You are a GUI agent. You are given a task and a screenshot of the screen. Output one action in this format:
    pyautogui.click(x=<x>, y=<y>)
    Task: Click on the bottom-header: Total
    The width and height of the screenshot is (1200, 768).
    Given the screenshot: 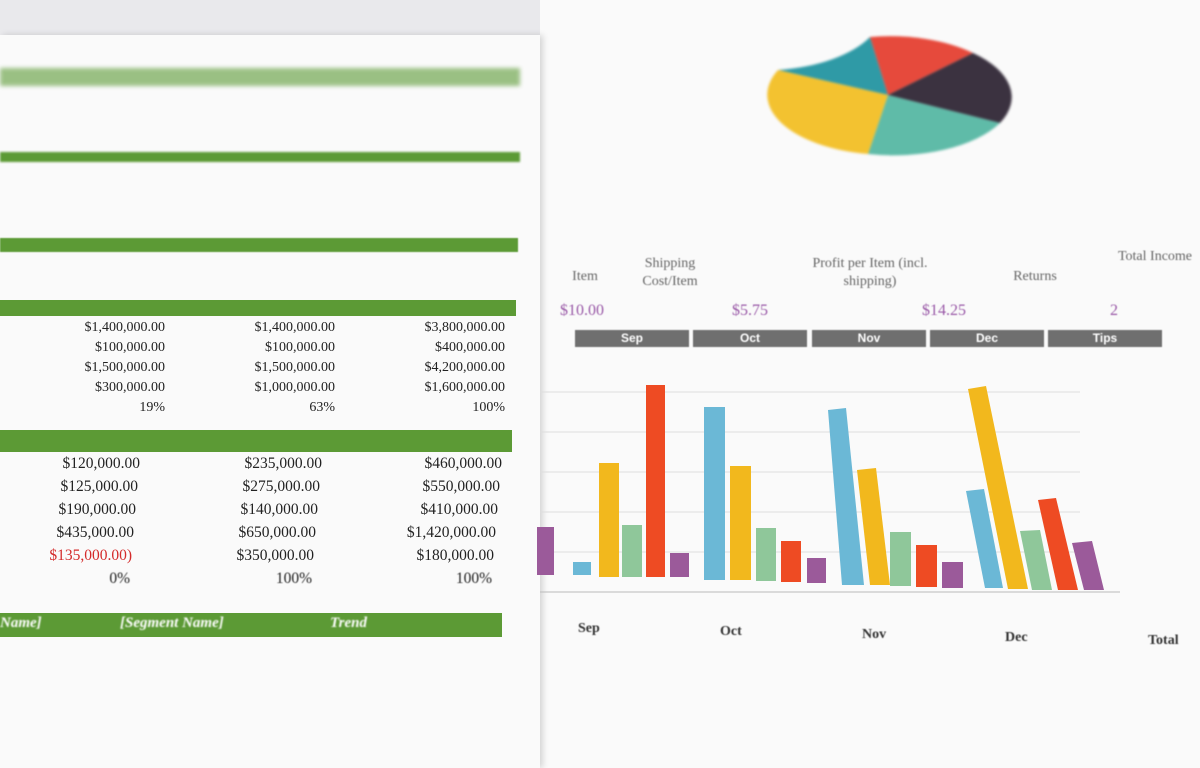 What is the action you would take?
    pyautogui.click(x=1163, y=640)
    